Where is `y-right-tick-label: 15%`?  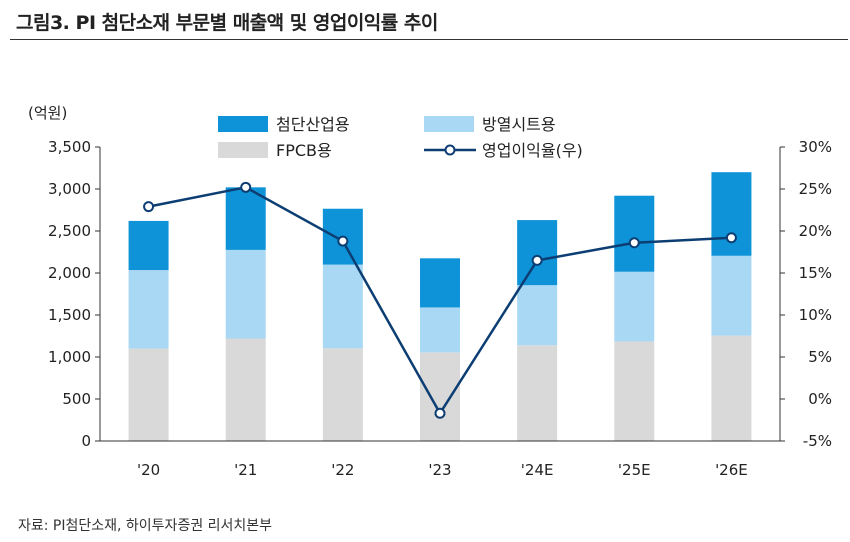
y-right-tick-label: 15% is located at coordinates (815, 273).